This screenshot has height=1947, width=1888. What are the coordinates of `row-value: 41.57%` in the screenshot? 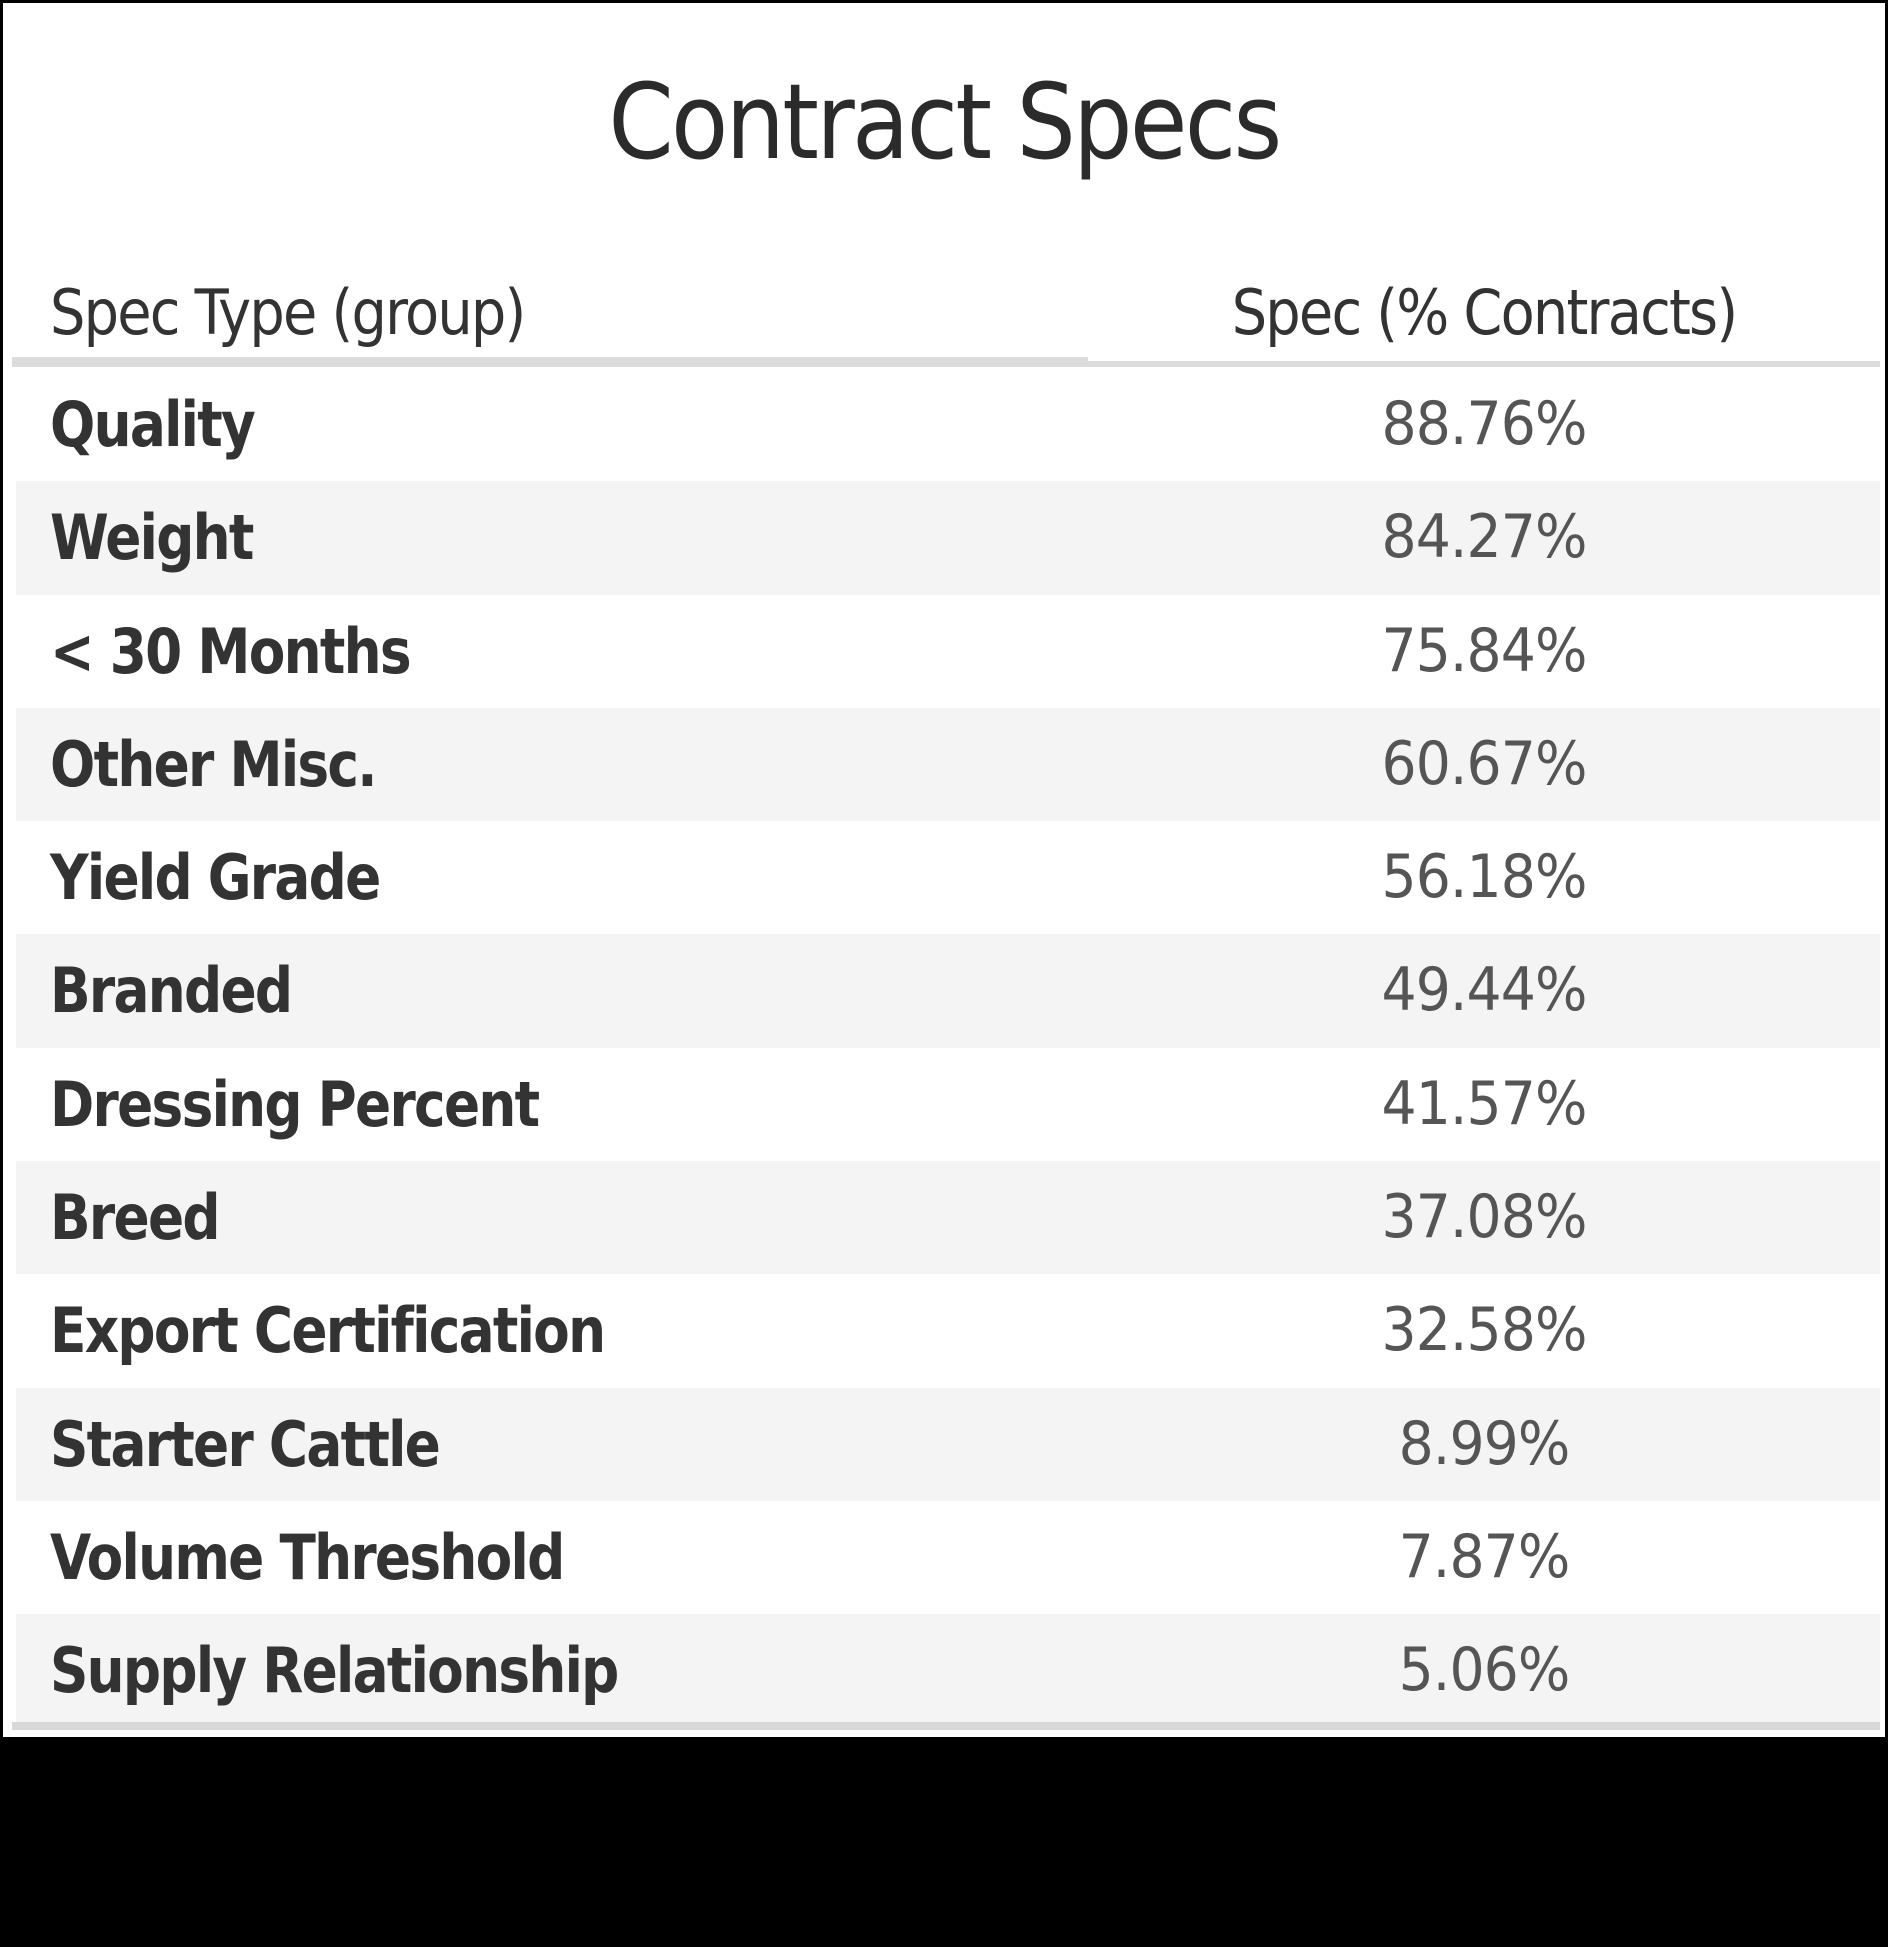 It's located at (1484, 1103).